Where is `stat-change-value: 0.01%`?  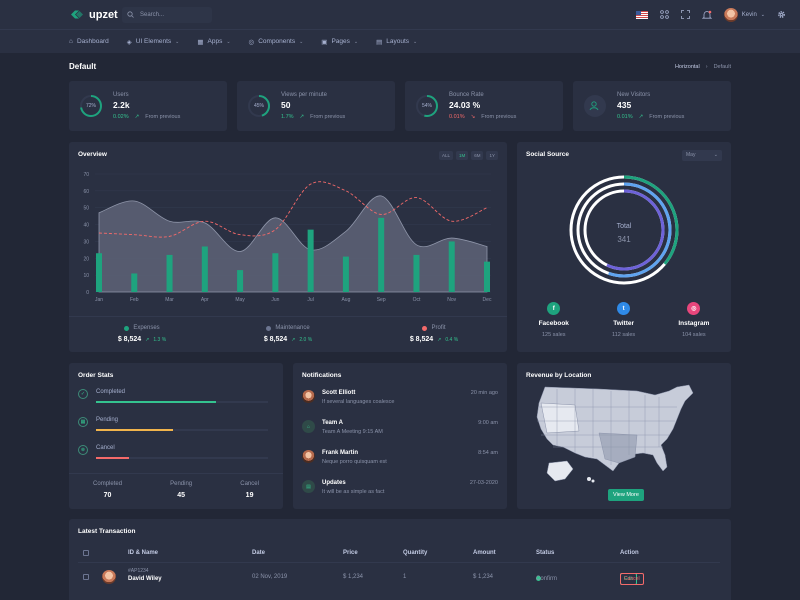
stat-change-value: 0.01% is located at coordinates (625, 117).